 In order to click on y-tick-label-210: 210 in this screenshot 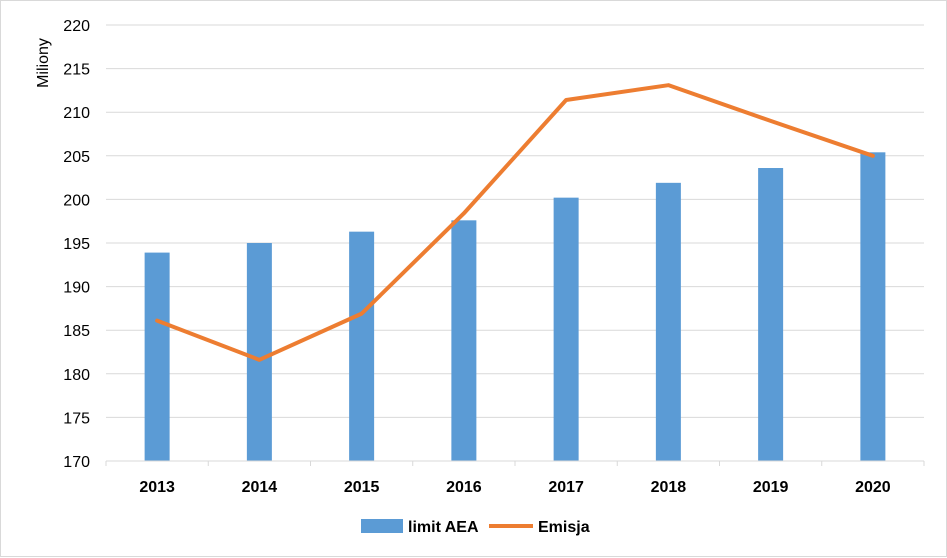, I will do `click(76, 113)`.